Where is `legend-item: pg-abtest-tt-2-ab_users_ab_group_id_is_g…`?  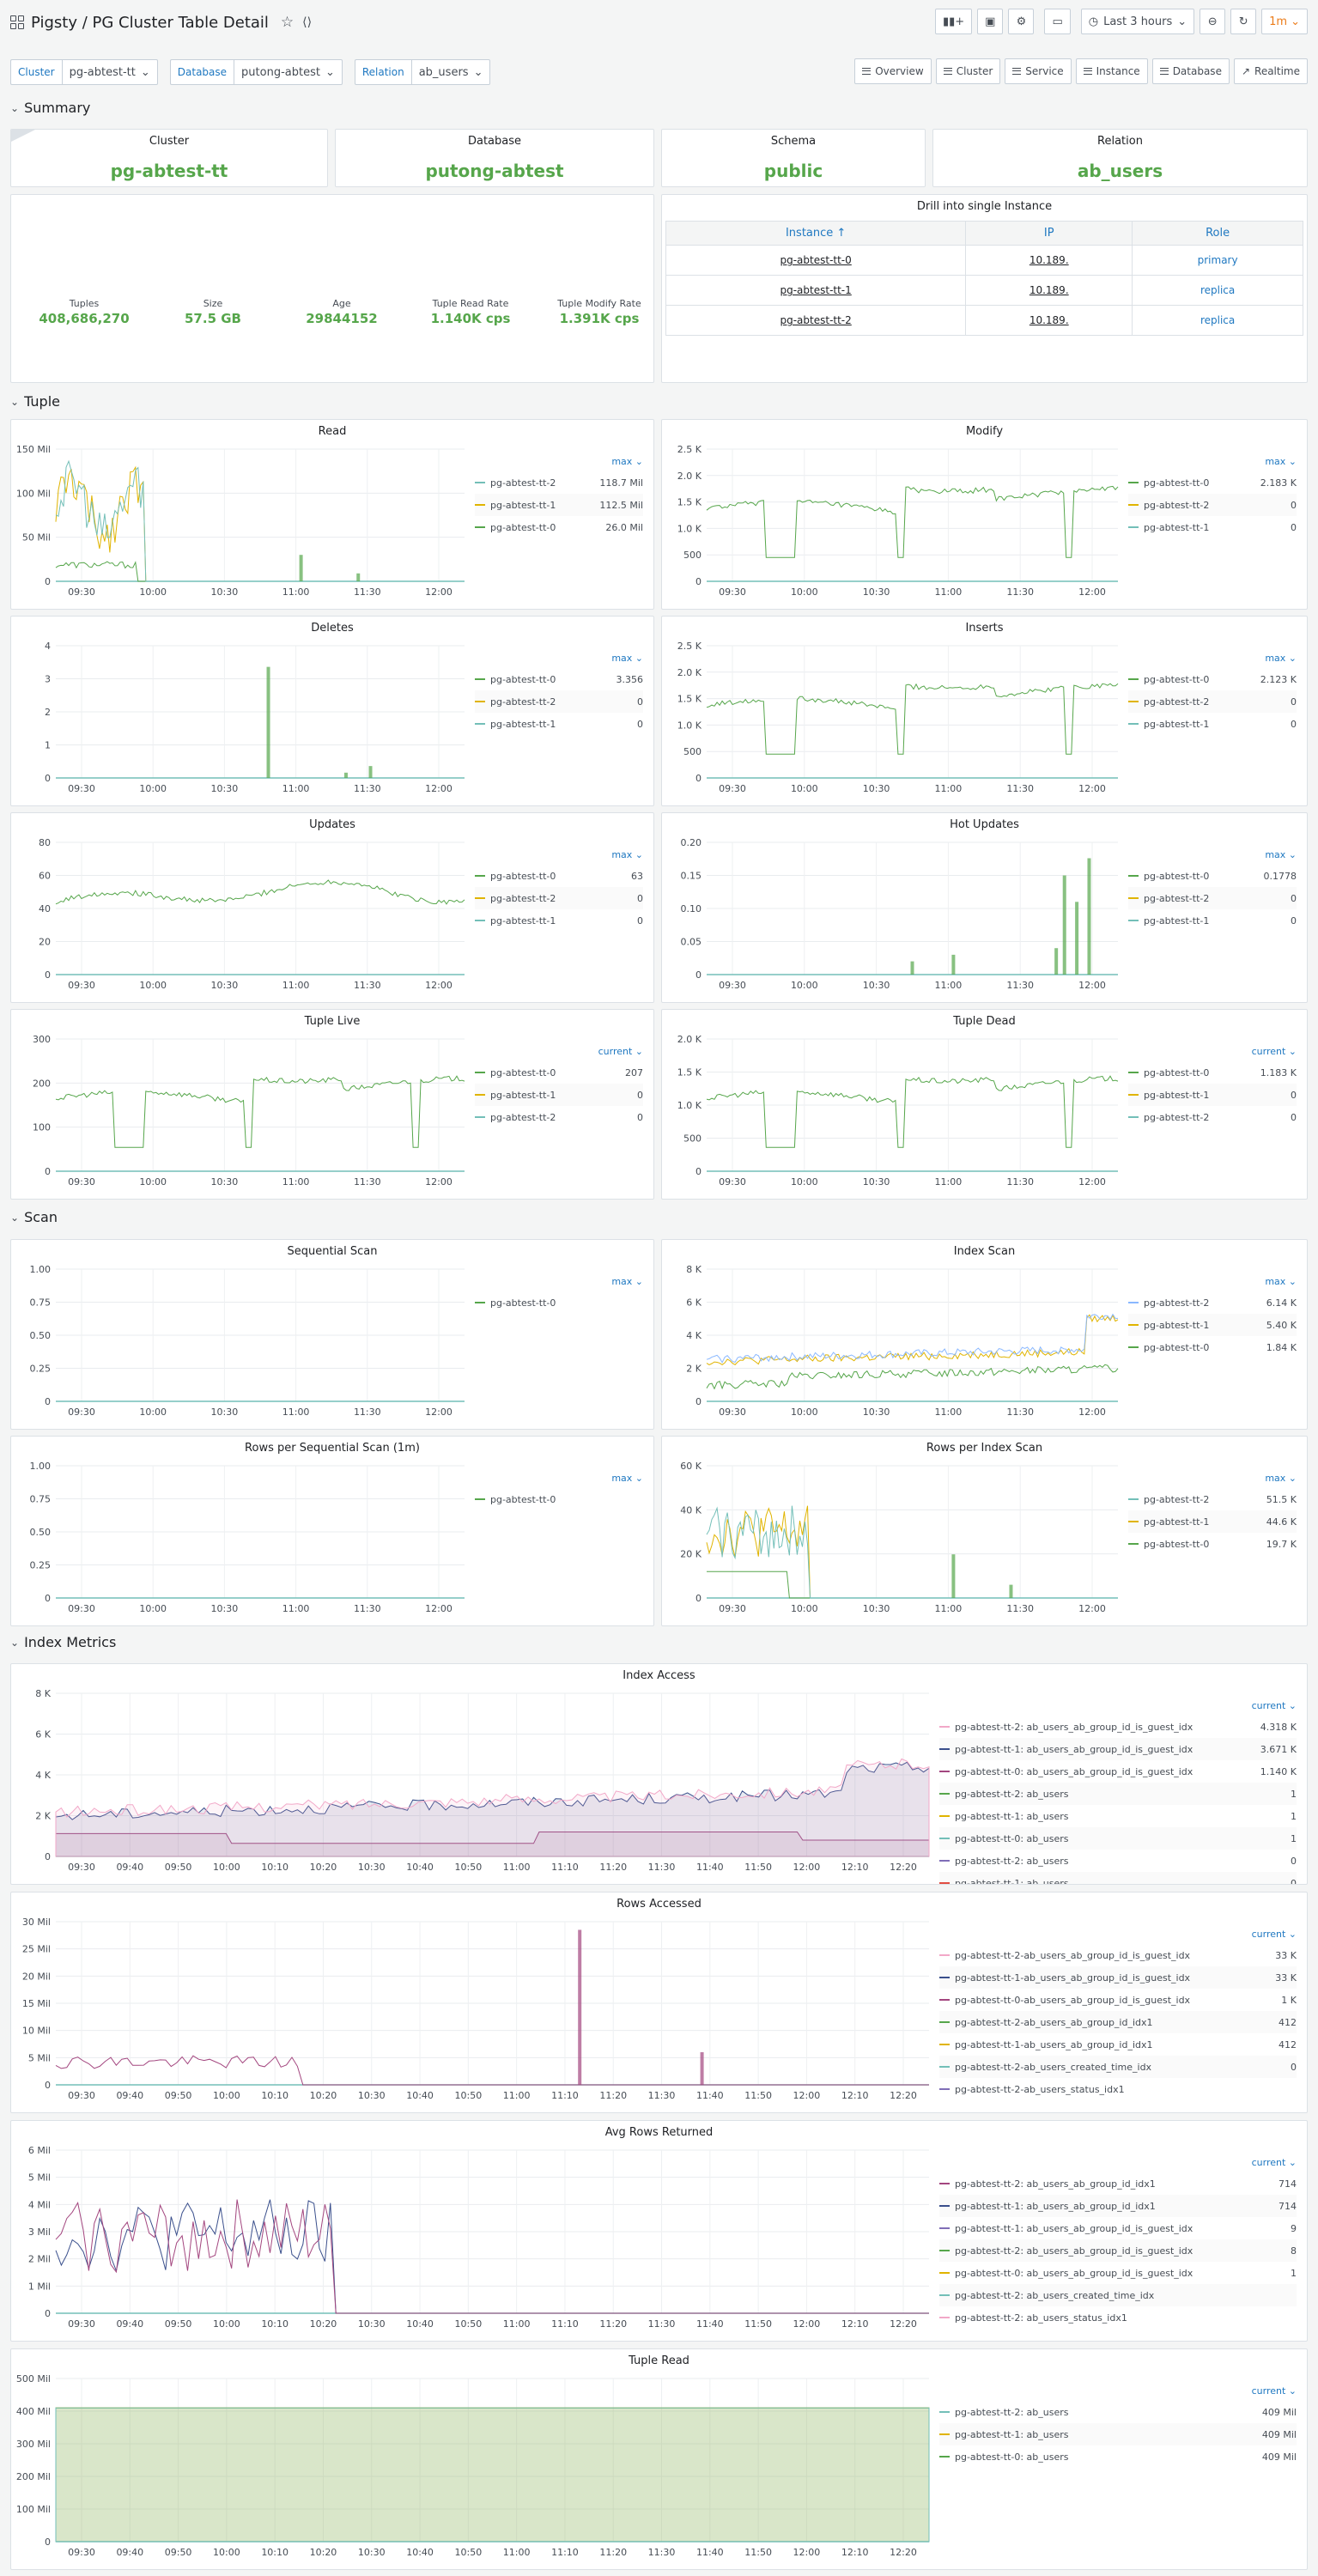 legend-item: pg-abtest-tt-2-ab_users_ab_group_id_is_g… is located at coordinates (1118, 1955).